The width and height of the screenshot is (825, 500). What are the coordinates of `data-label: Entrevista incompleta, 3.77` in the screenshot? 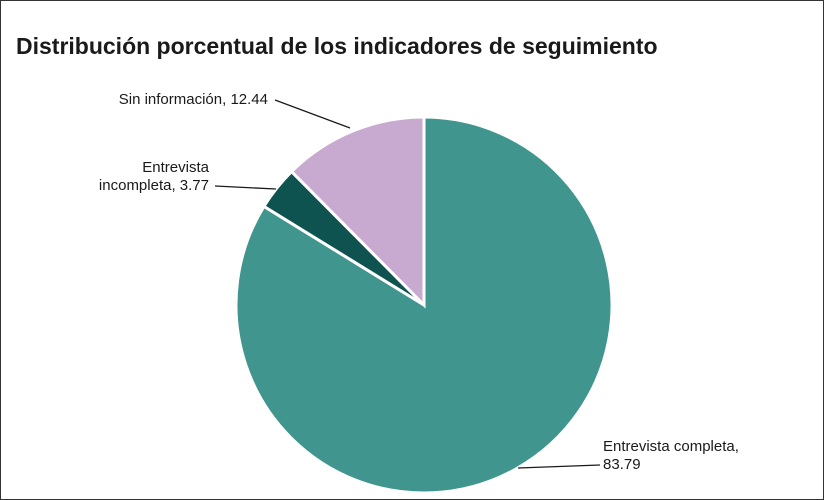 It's located at (154, 176).